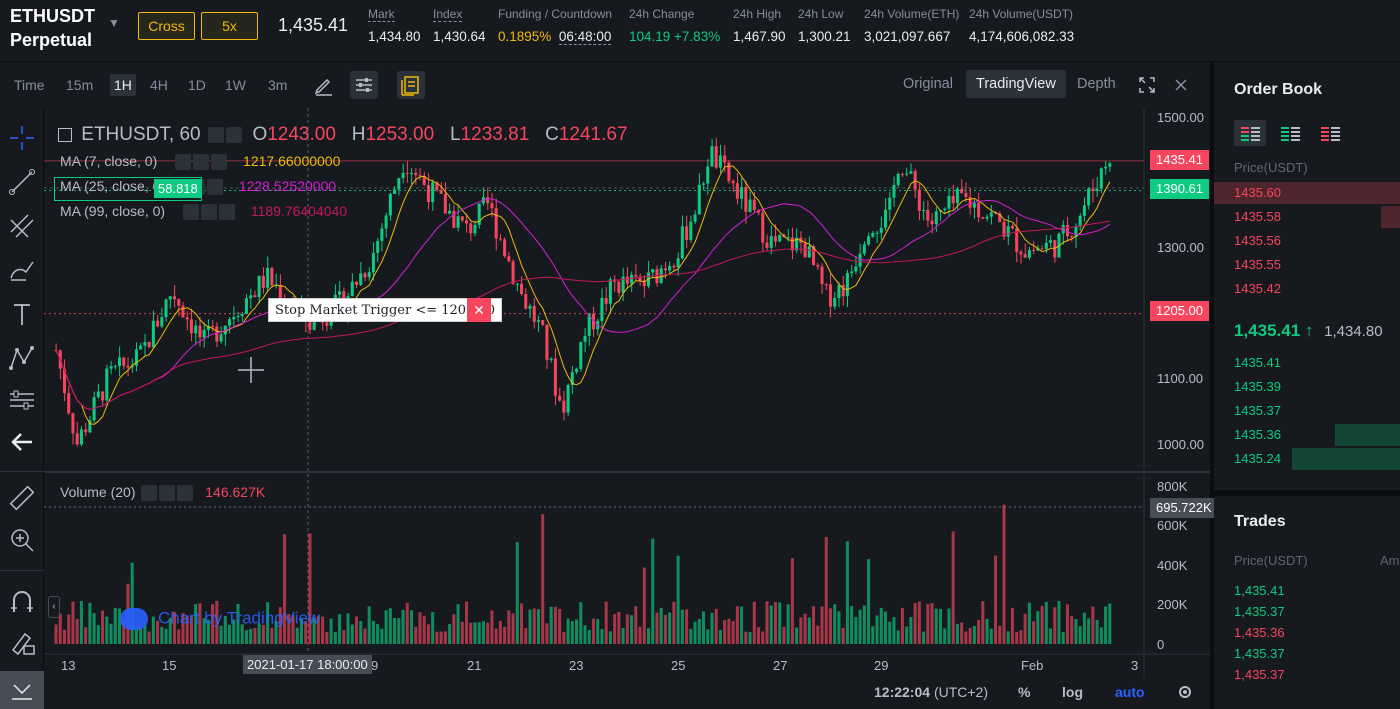  I want to click on percent-scale-button: %, so click(1024, 692).